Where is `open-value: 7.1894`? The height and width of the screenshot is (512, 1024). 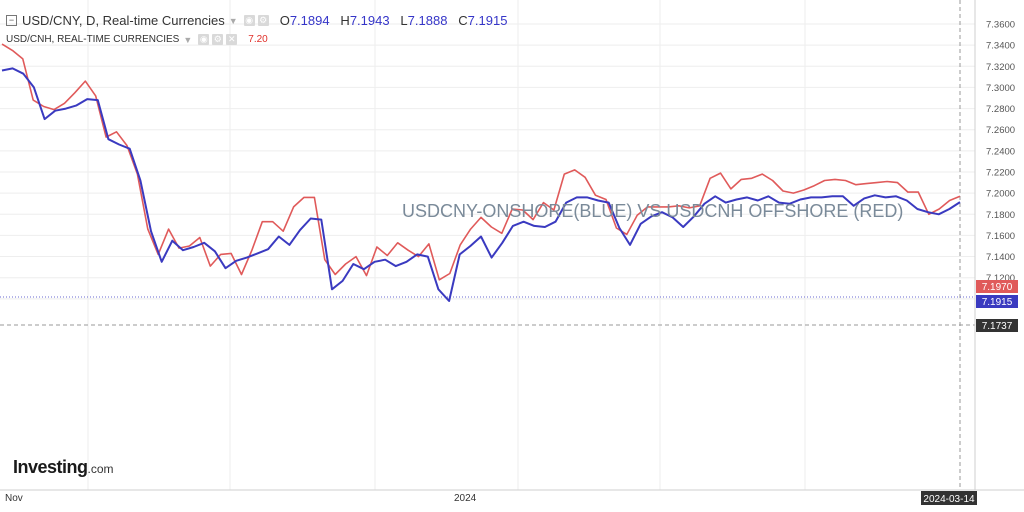 open-value: 7.1894 is located at coordinates (309, 20).